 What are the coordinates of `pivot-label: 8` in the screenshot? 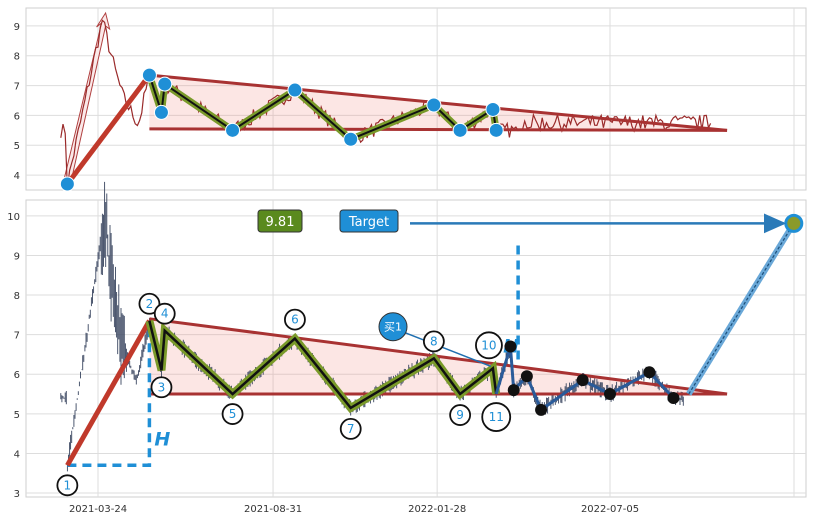 It's located at (434, 341).